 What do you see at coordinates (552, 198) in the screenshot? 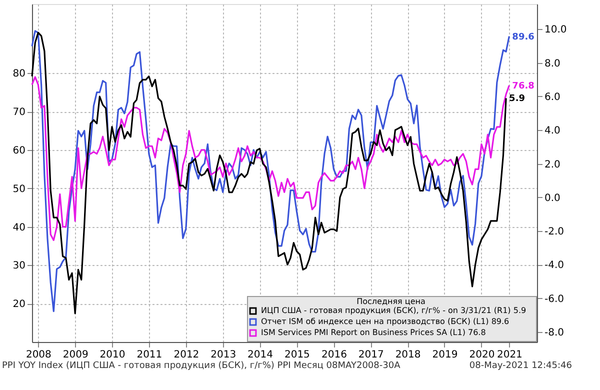
I see `y2-tick-label: 0.0` at bounding box center [552, 198].